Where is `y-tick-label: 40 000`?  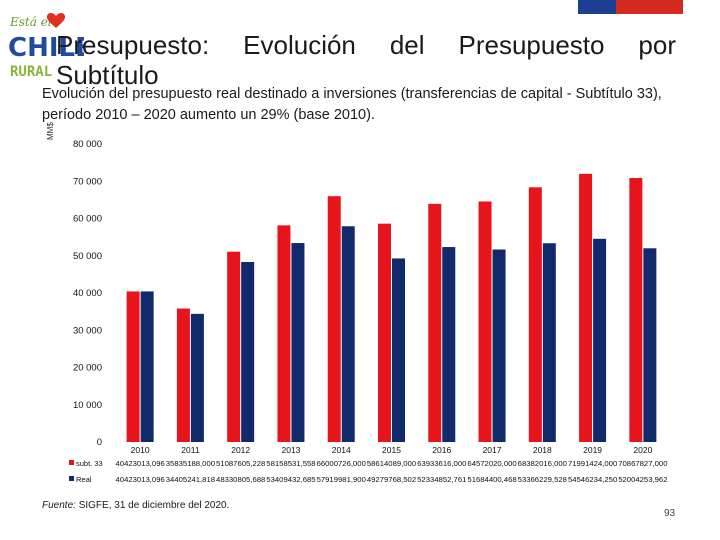 y-tick-label: 40 000 is located at coordinates (87, 293).